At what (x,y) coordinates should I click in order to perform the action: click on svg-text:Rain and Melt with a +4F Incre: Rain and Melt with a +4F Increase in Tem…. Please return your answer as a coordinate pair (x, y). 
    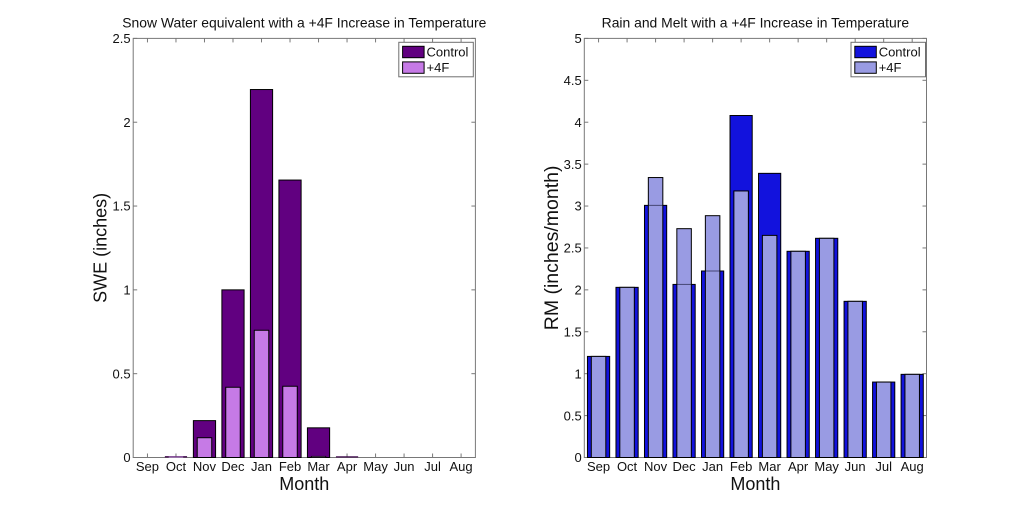
    Looking at the image, I should click on (756, 23).